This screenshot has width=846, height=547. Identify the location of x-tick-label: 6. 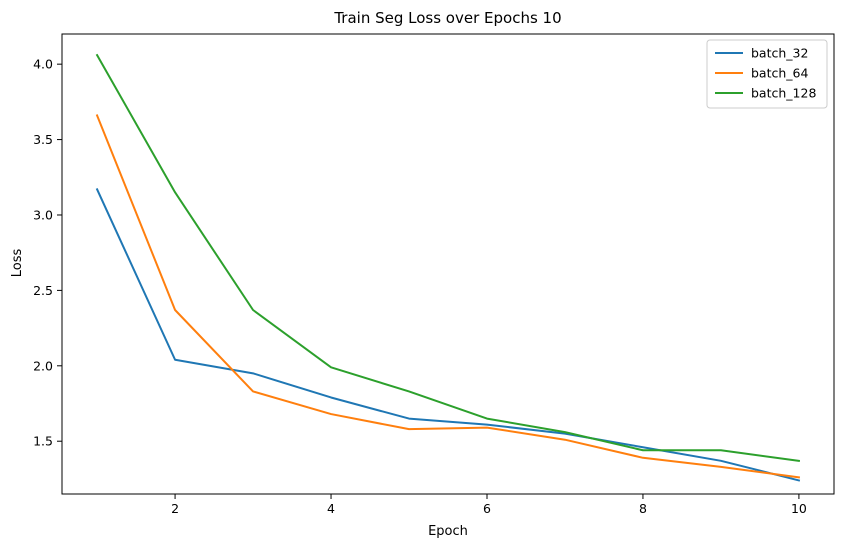
(487, 508).